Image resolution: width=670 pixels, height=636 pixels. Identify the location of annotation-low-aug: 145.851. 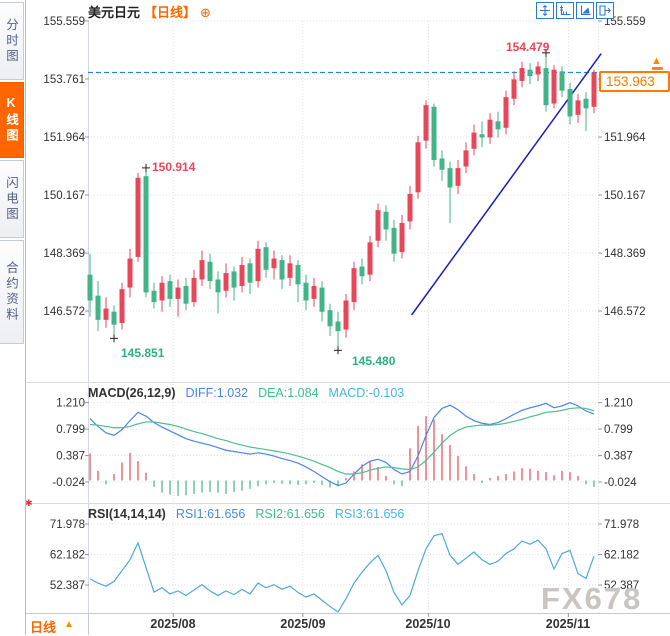
(143, 353).